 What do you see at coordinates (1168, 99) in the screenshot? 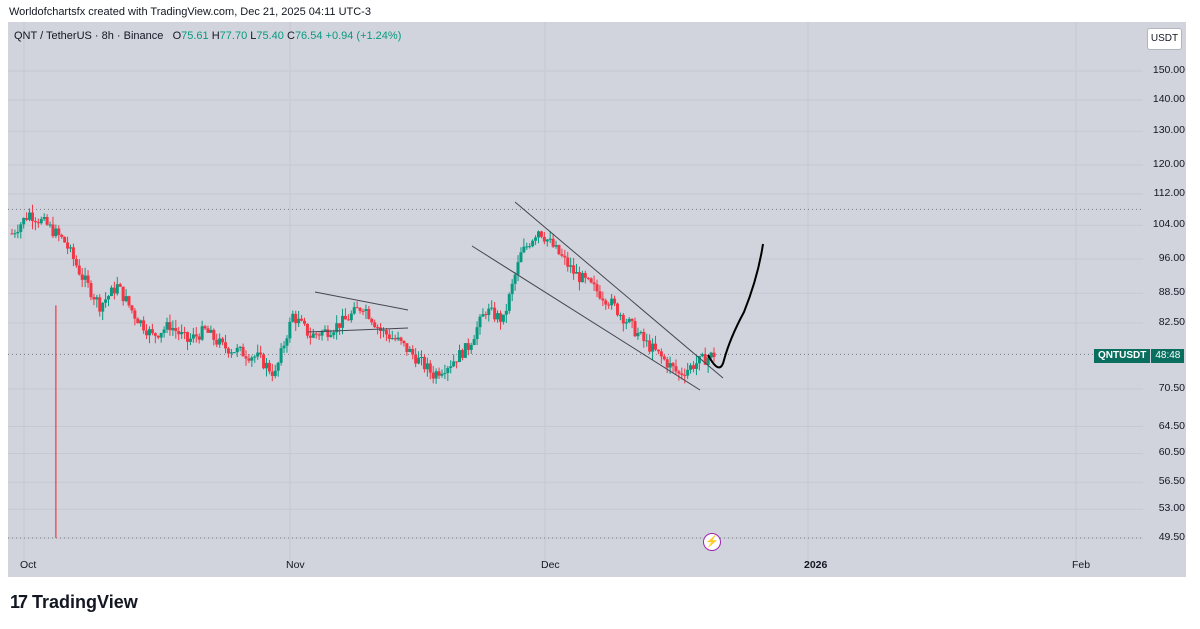
I see `y-tick-label: 140.00` at bounding box center [1168, 99].